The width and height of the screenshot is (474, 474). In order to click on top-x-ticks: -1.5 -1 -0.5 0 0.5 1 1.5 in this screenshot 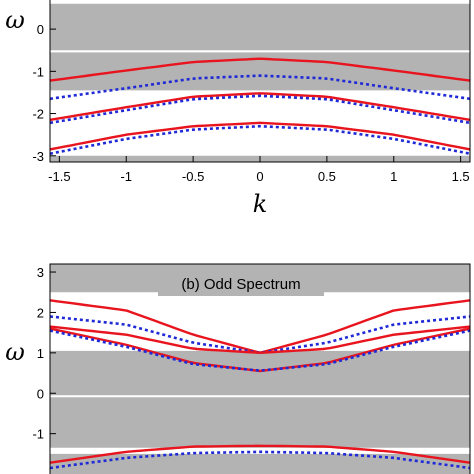, I will do `click(259, 170)`.